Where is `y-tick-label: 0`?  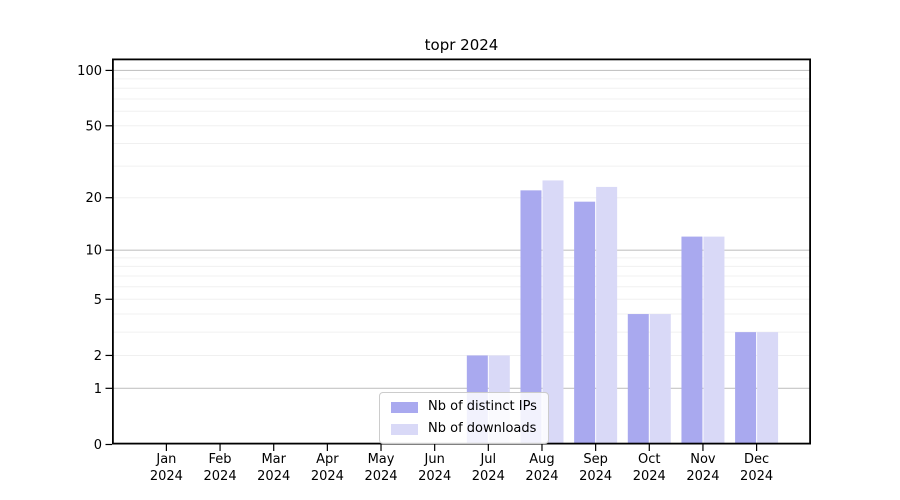
y-tick-label: 0 is located at coordinates (98, 445).